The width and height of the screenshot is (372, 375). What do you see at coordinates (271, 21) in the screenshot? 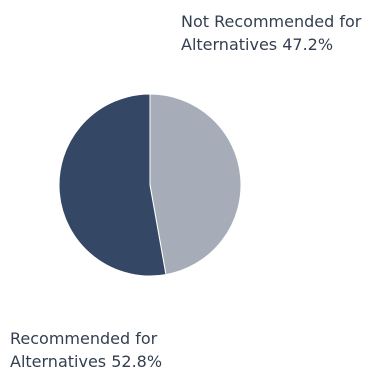
I see `slice-label-not-recommended-line1: Not Recommended for` at bounding box center [271, 21].